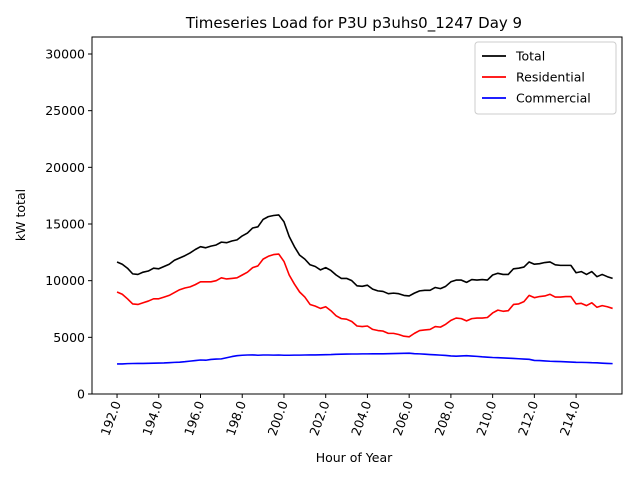  I want to click on y-tick-label: 5000, so click(69, 337).